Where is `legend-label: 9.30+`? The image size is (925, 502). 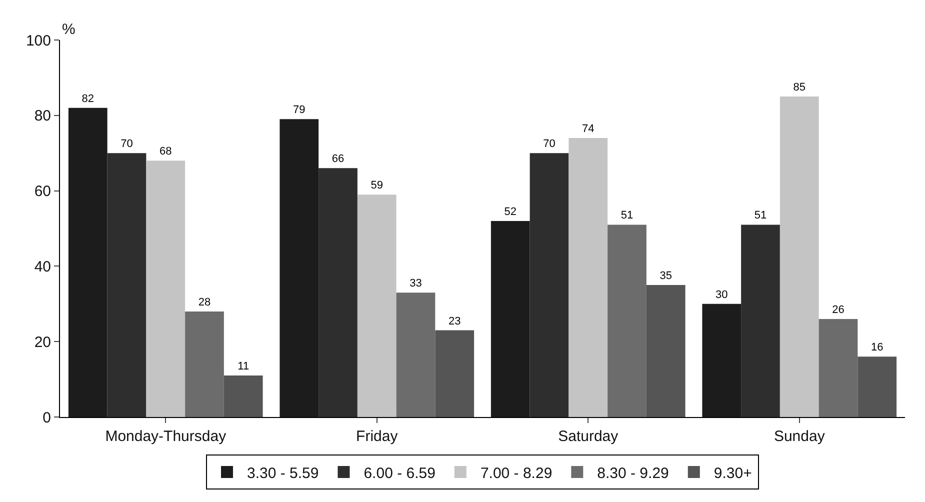 legend-label: 9.30+ is located at coordinates (733, 473).